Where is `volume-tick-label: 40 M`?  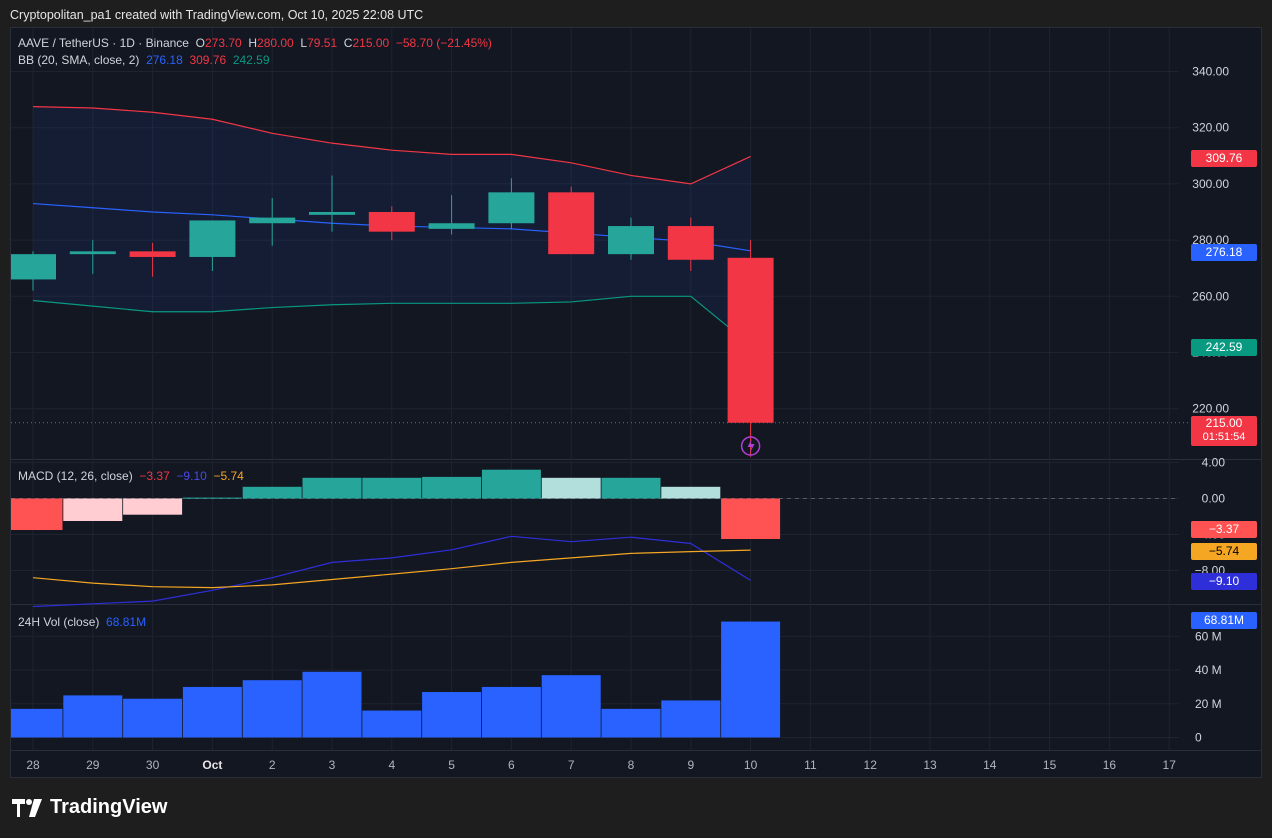 volume-tick-label: 40 M is located at coordinates (1208, 670).